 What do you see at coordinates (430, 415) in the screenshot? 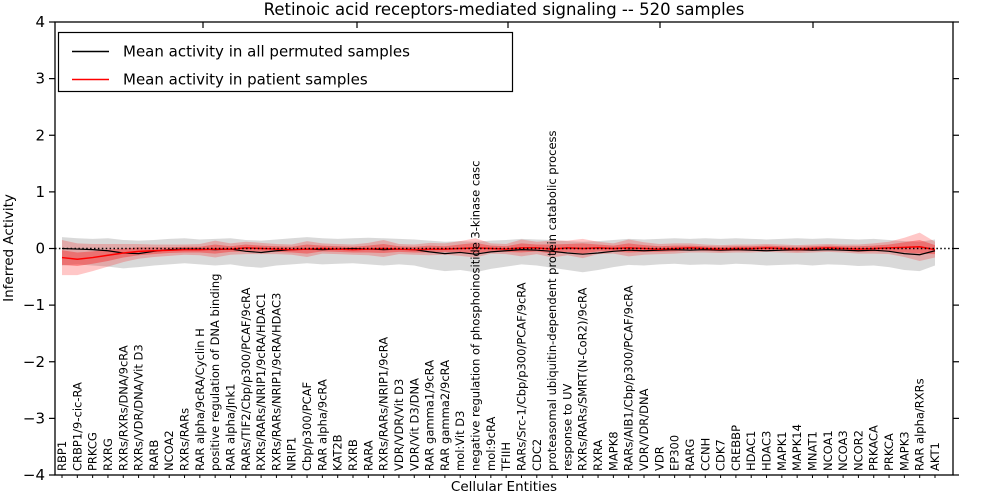
I see `x-tick-label: RAR gamma1/9cRA` at bounding box center [430, 415].